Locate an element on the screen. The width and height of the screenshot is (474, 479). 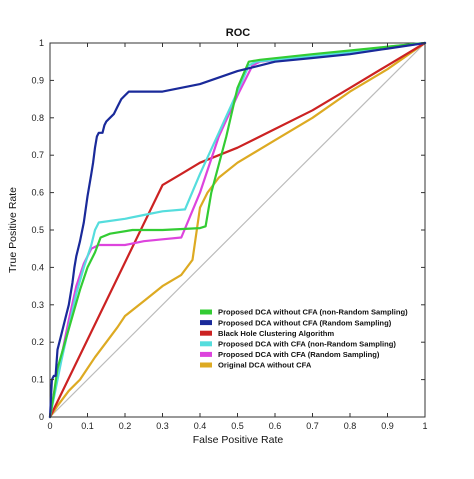
legend-label: Proposed DCA with CFA (Random Sampling) is located at coordinates (299, 354).